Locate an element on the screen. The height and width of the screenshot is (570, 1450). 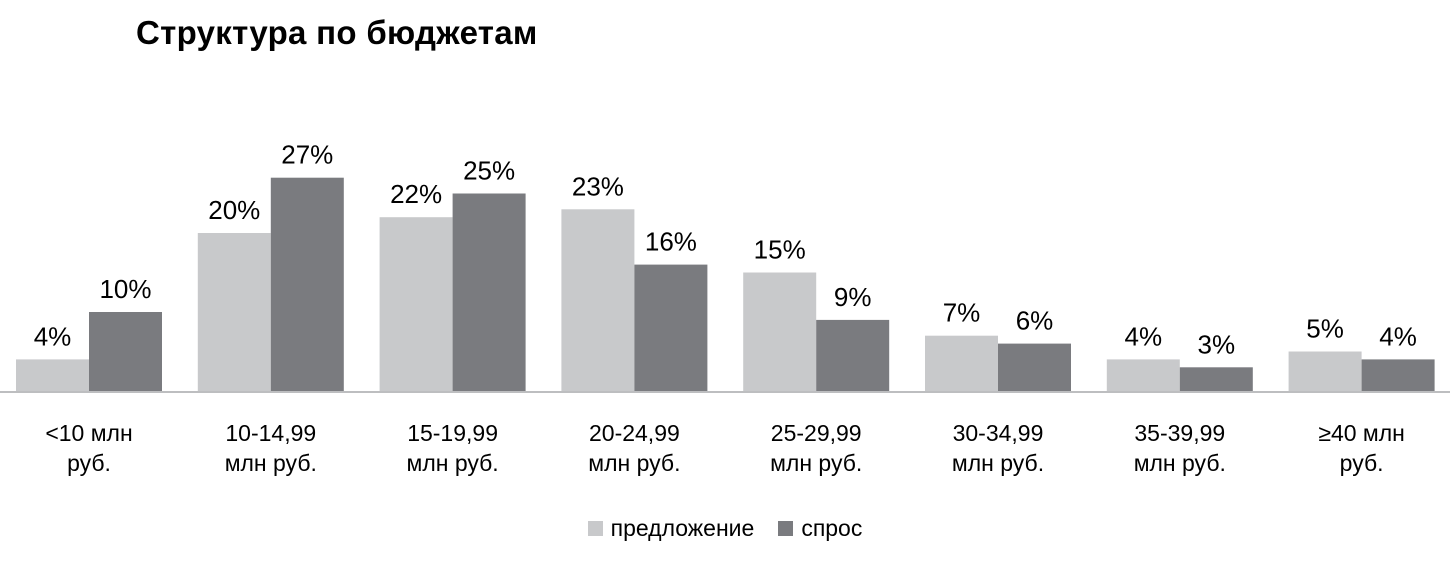
chart-title: Структура по бюджетам is located at coordinates (337, 32).